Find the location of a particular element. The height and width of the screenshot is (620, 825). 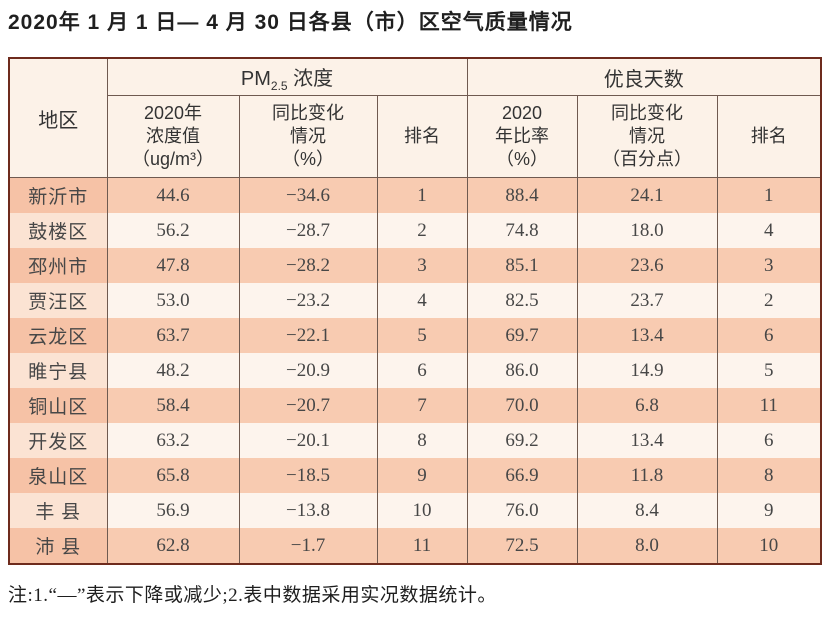

cell-region: 泉山区 is located at coordinates (57, 476).